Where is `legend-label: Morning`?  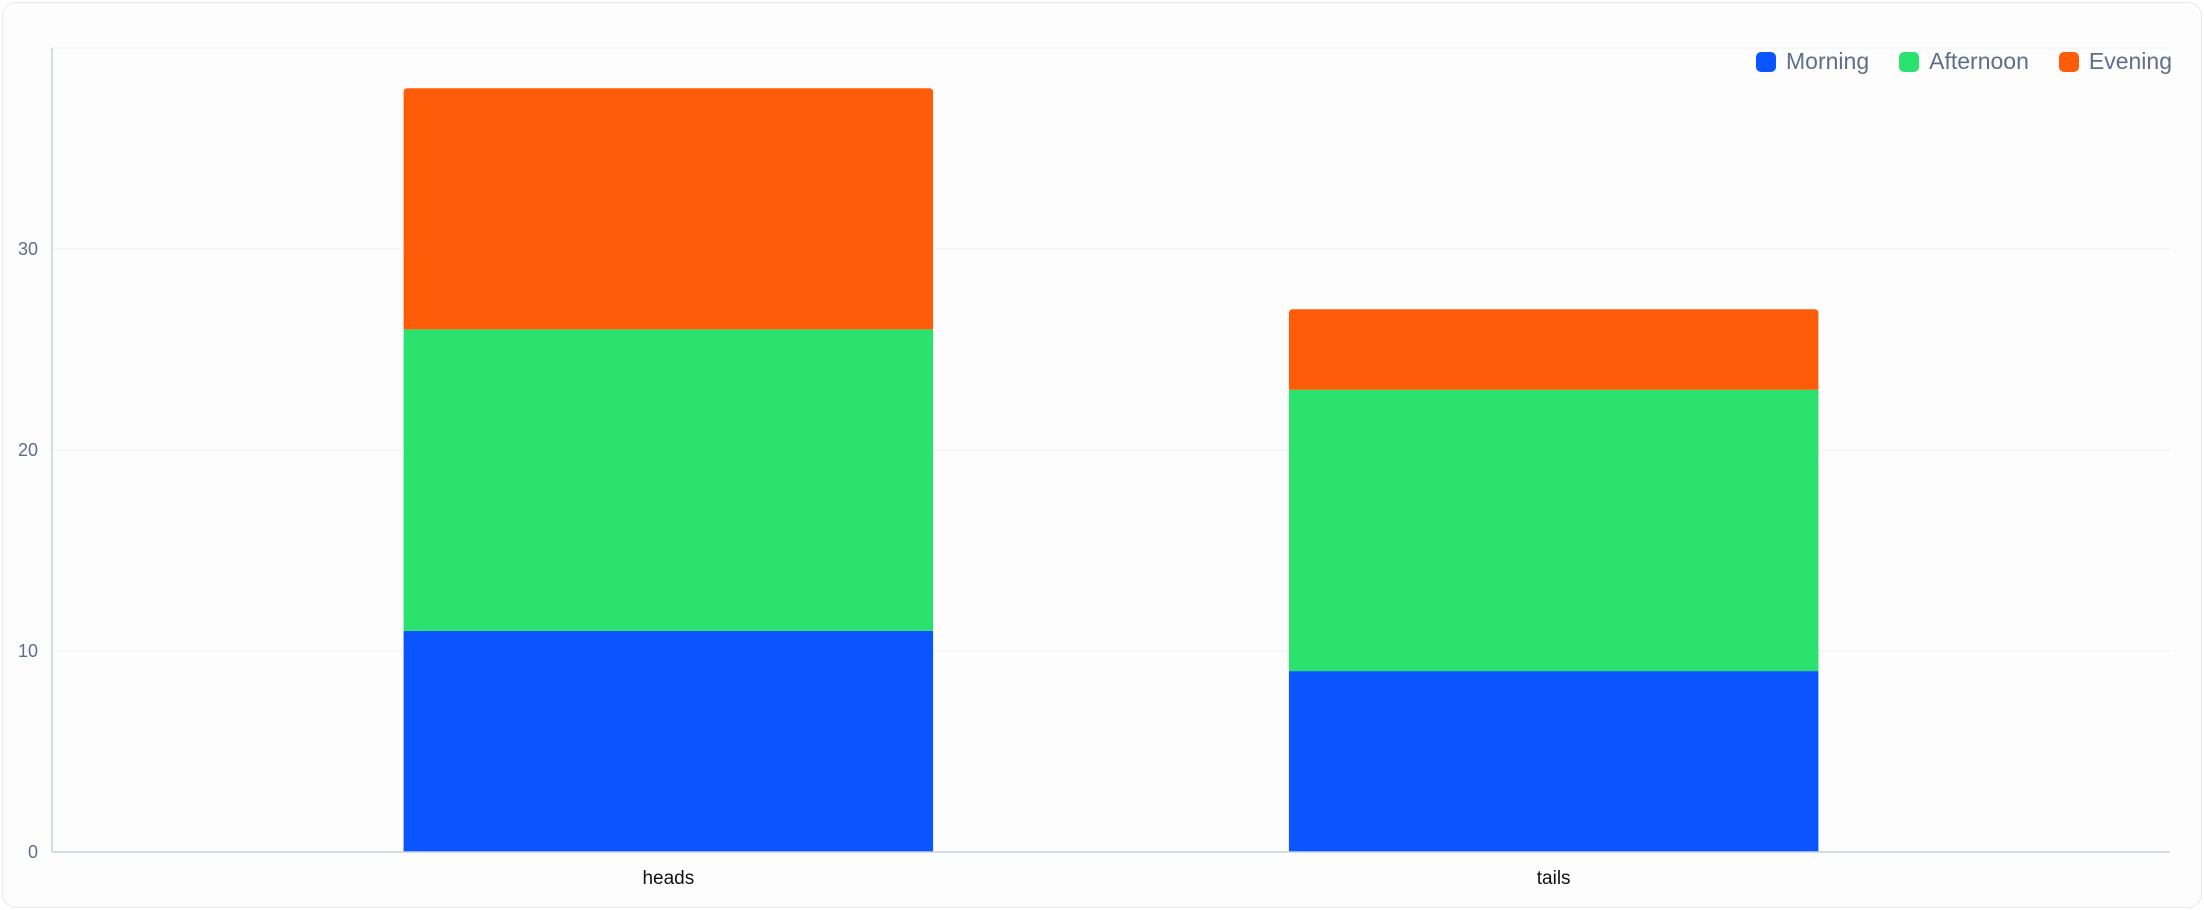
legend-label: Morning is located at coordinates (1828, 61).